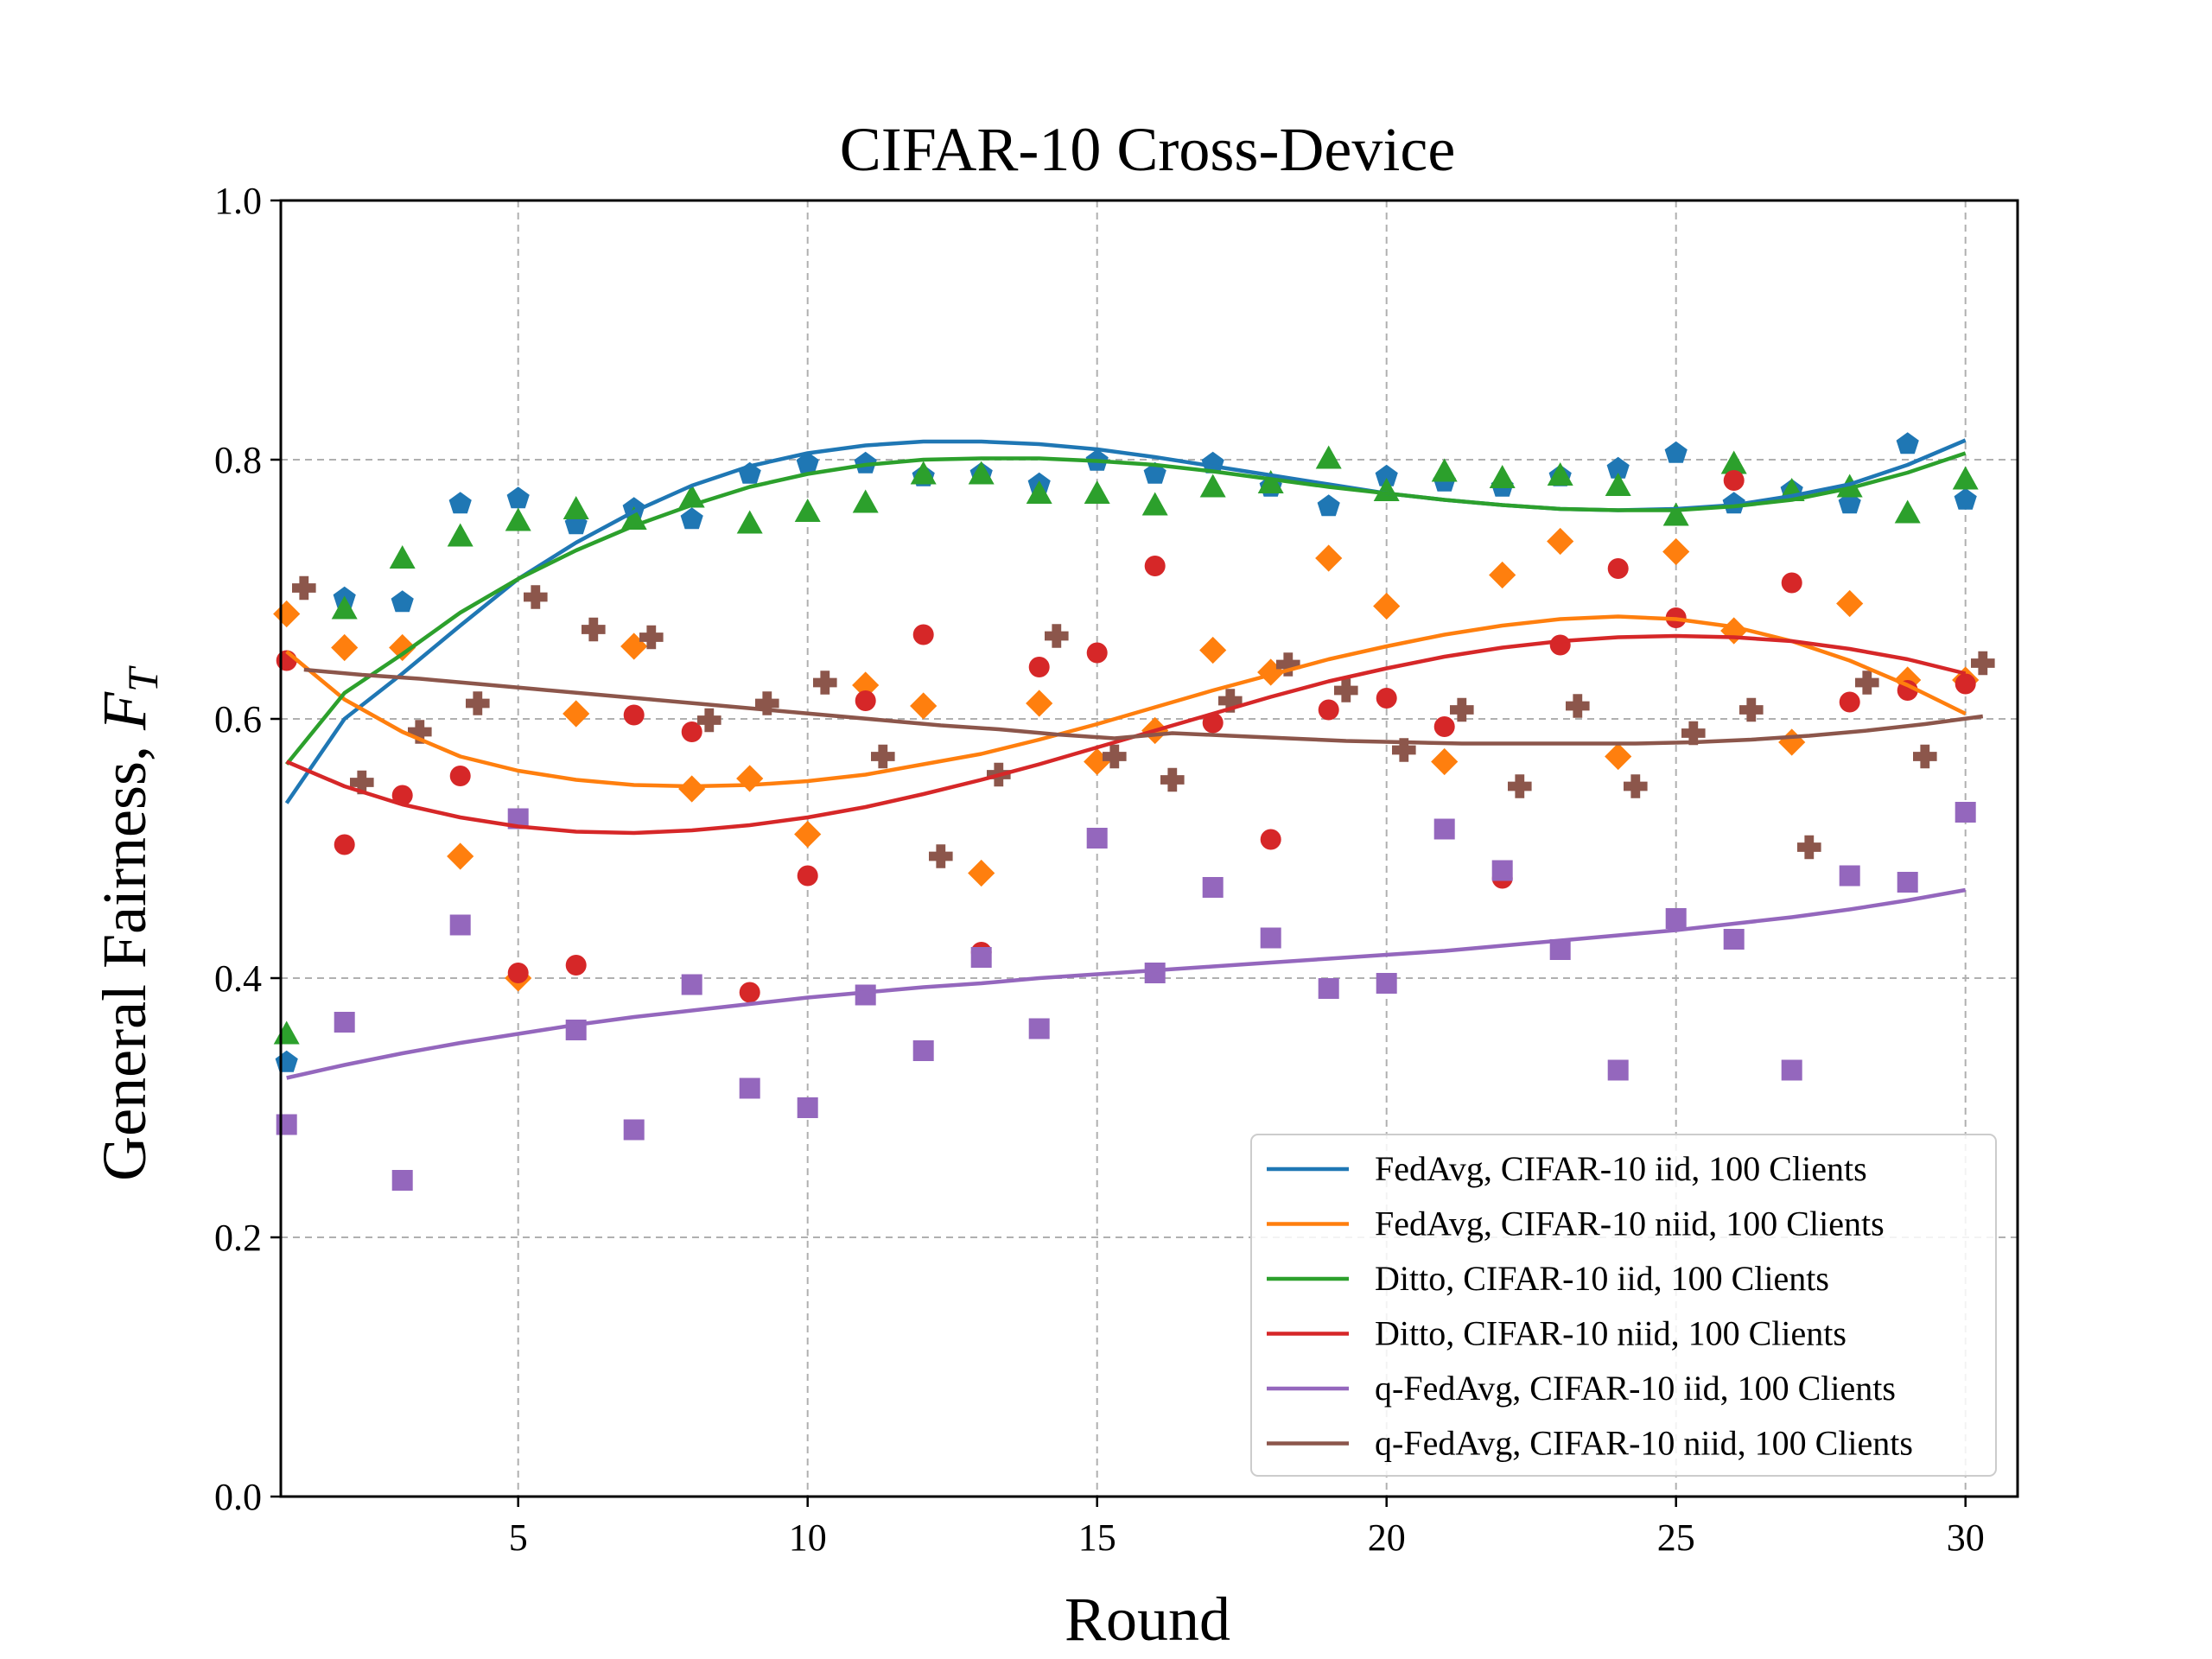 This screenshot has width=2212, height=1659. I want to click on y-tick-label: 0.6, so click(238, 719).